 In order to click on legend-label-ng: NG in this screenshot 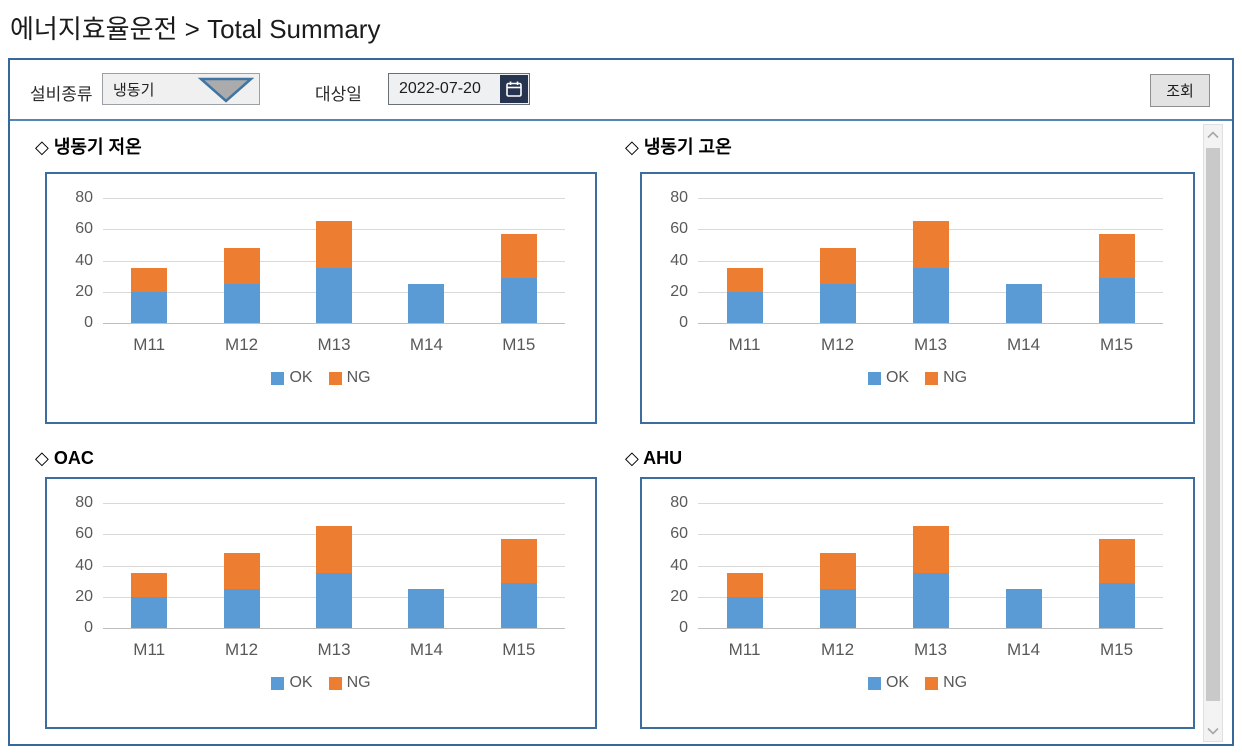, I will do `click(358, 377)`.